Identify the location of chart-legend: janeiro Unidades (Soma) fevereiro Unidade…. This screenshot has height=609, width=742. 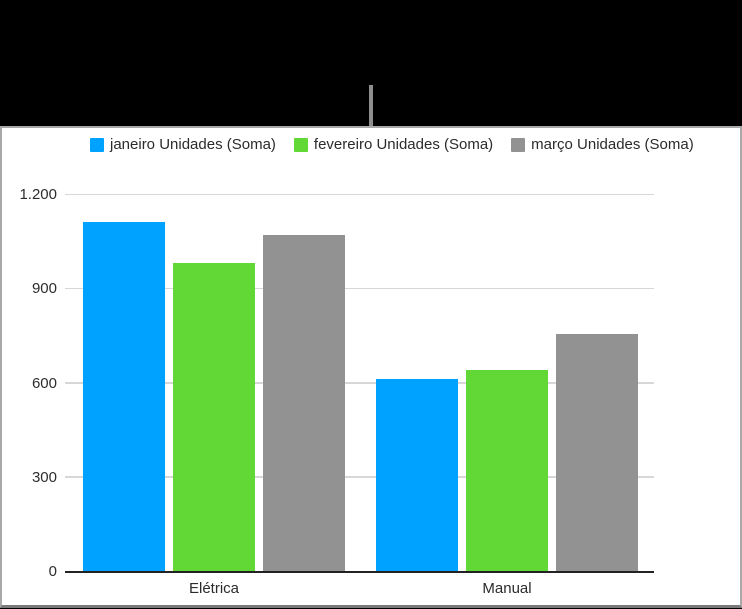
(392, 145).